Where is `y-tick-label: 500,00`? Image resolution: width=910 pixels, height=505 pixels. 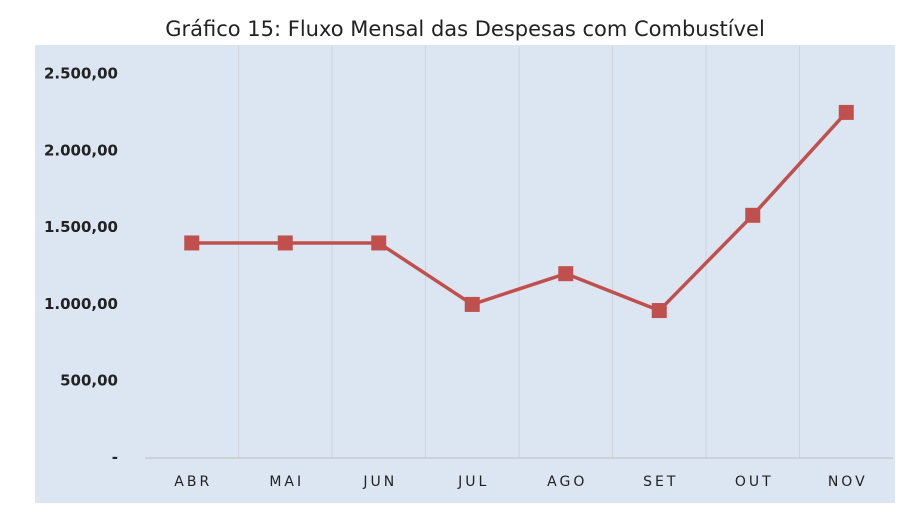
y-tick-label: 500,00 is located at coordinates (89, 381).